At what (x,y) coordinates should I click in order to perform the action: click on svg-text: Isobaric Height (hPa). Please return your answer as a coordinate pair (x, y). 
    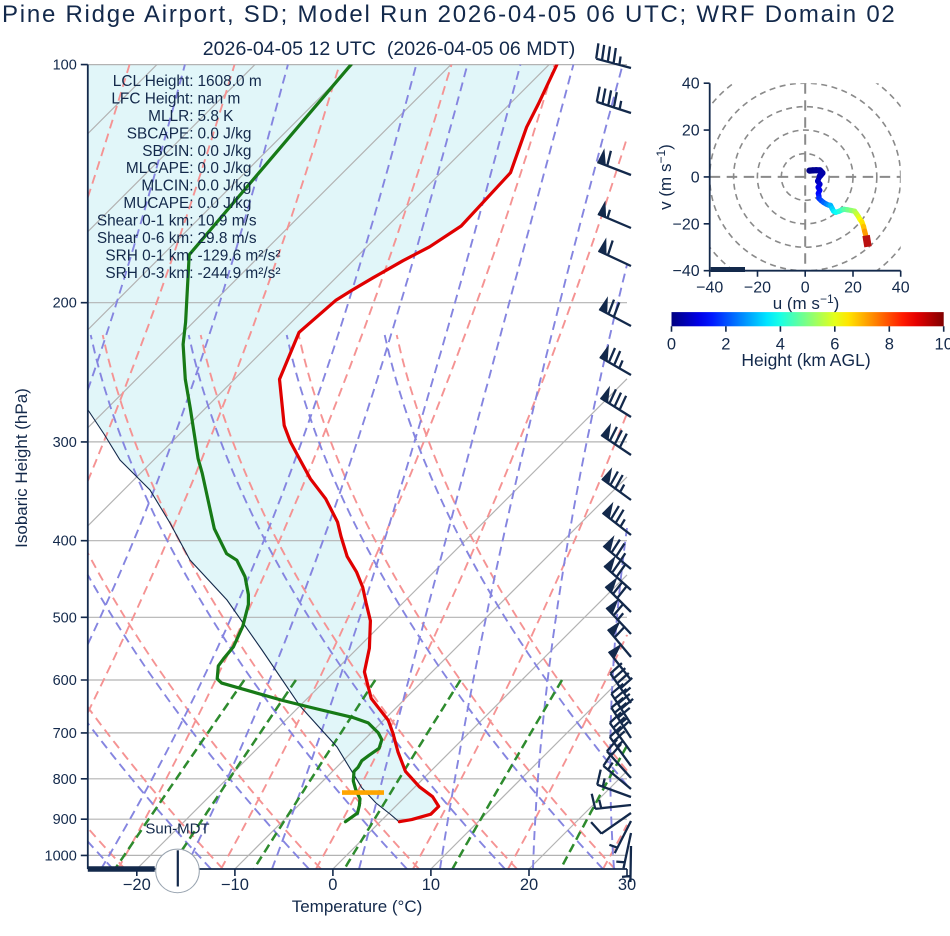
    Looking at the image, I should click on (21, 468).